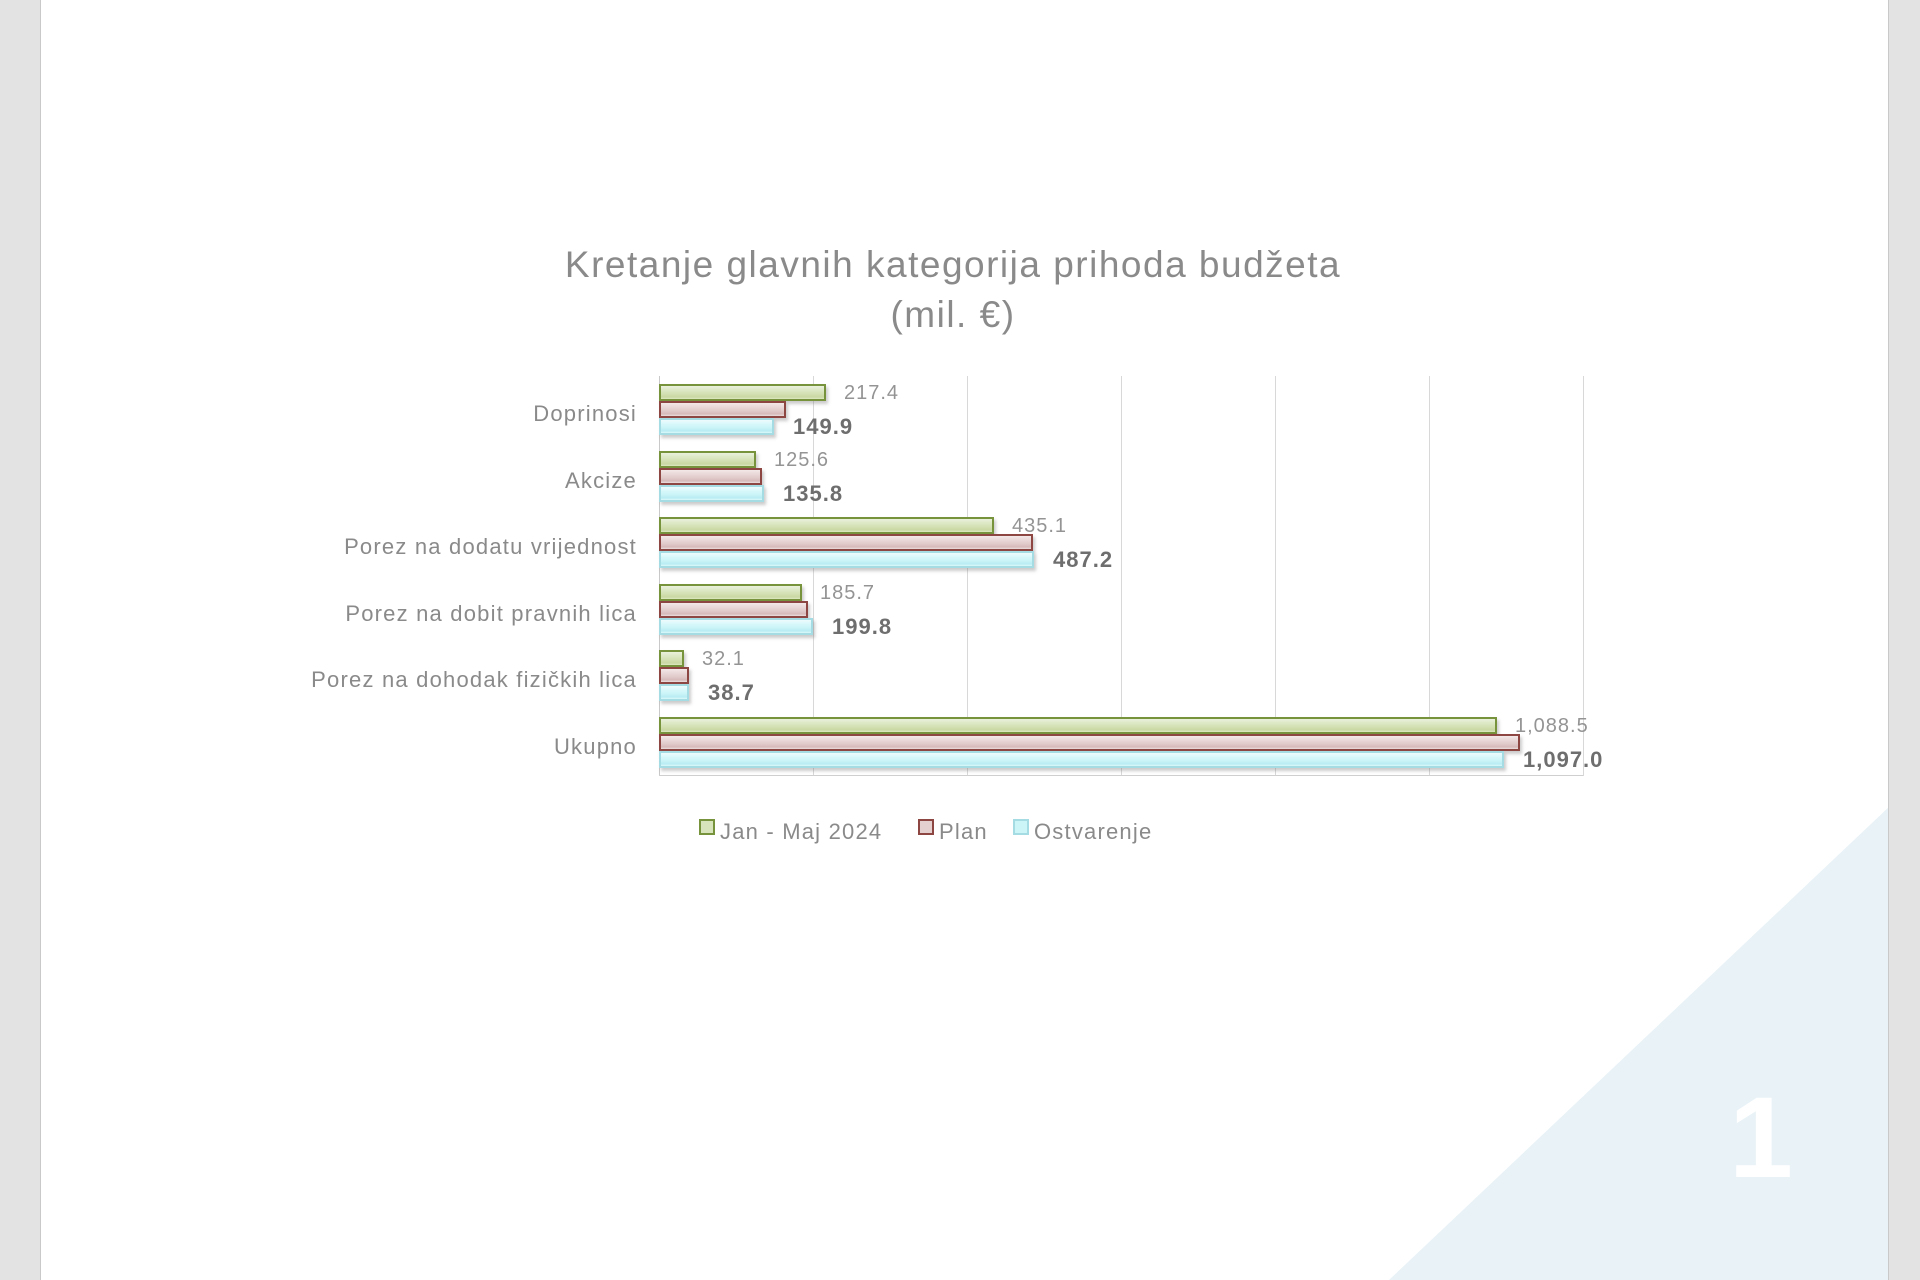 The height and width of the screenshot is (1280, 1920). I want to click on category-row: Ukupno 1,088.5 1,097.0, so click(1078, 742).